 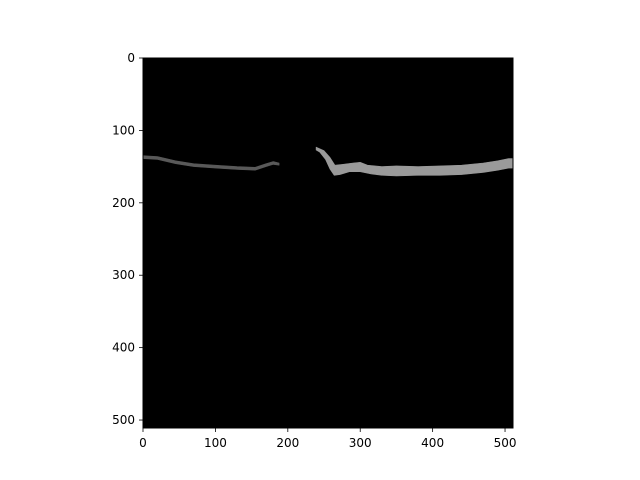 What do you see at coordinates (432, 443) in the screenshot?
I see `x-tick-label: 400` at bounding box center [432, 443].